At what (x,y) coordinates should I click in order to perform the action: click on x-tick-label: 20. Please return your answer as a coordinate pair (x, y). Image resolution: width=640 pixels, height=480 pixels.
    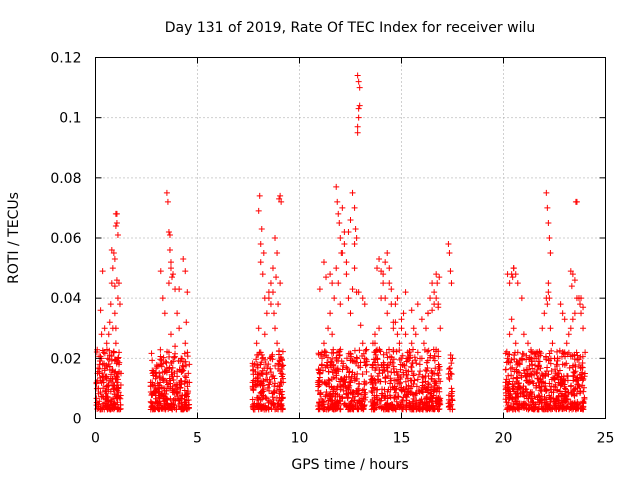
    Looking at the image, I should click on (504, 439).